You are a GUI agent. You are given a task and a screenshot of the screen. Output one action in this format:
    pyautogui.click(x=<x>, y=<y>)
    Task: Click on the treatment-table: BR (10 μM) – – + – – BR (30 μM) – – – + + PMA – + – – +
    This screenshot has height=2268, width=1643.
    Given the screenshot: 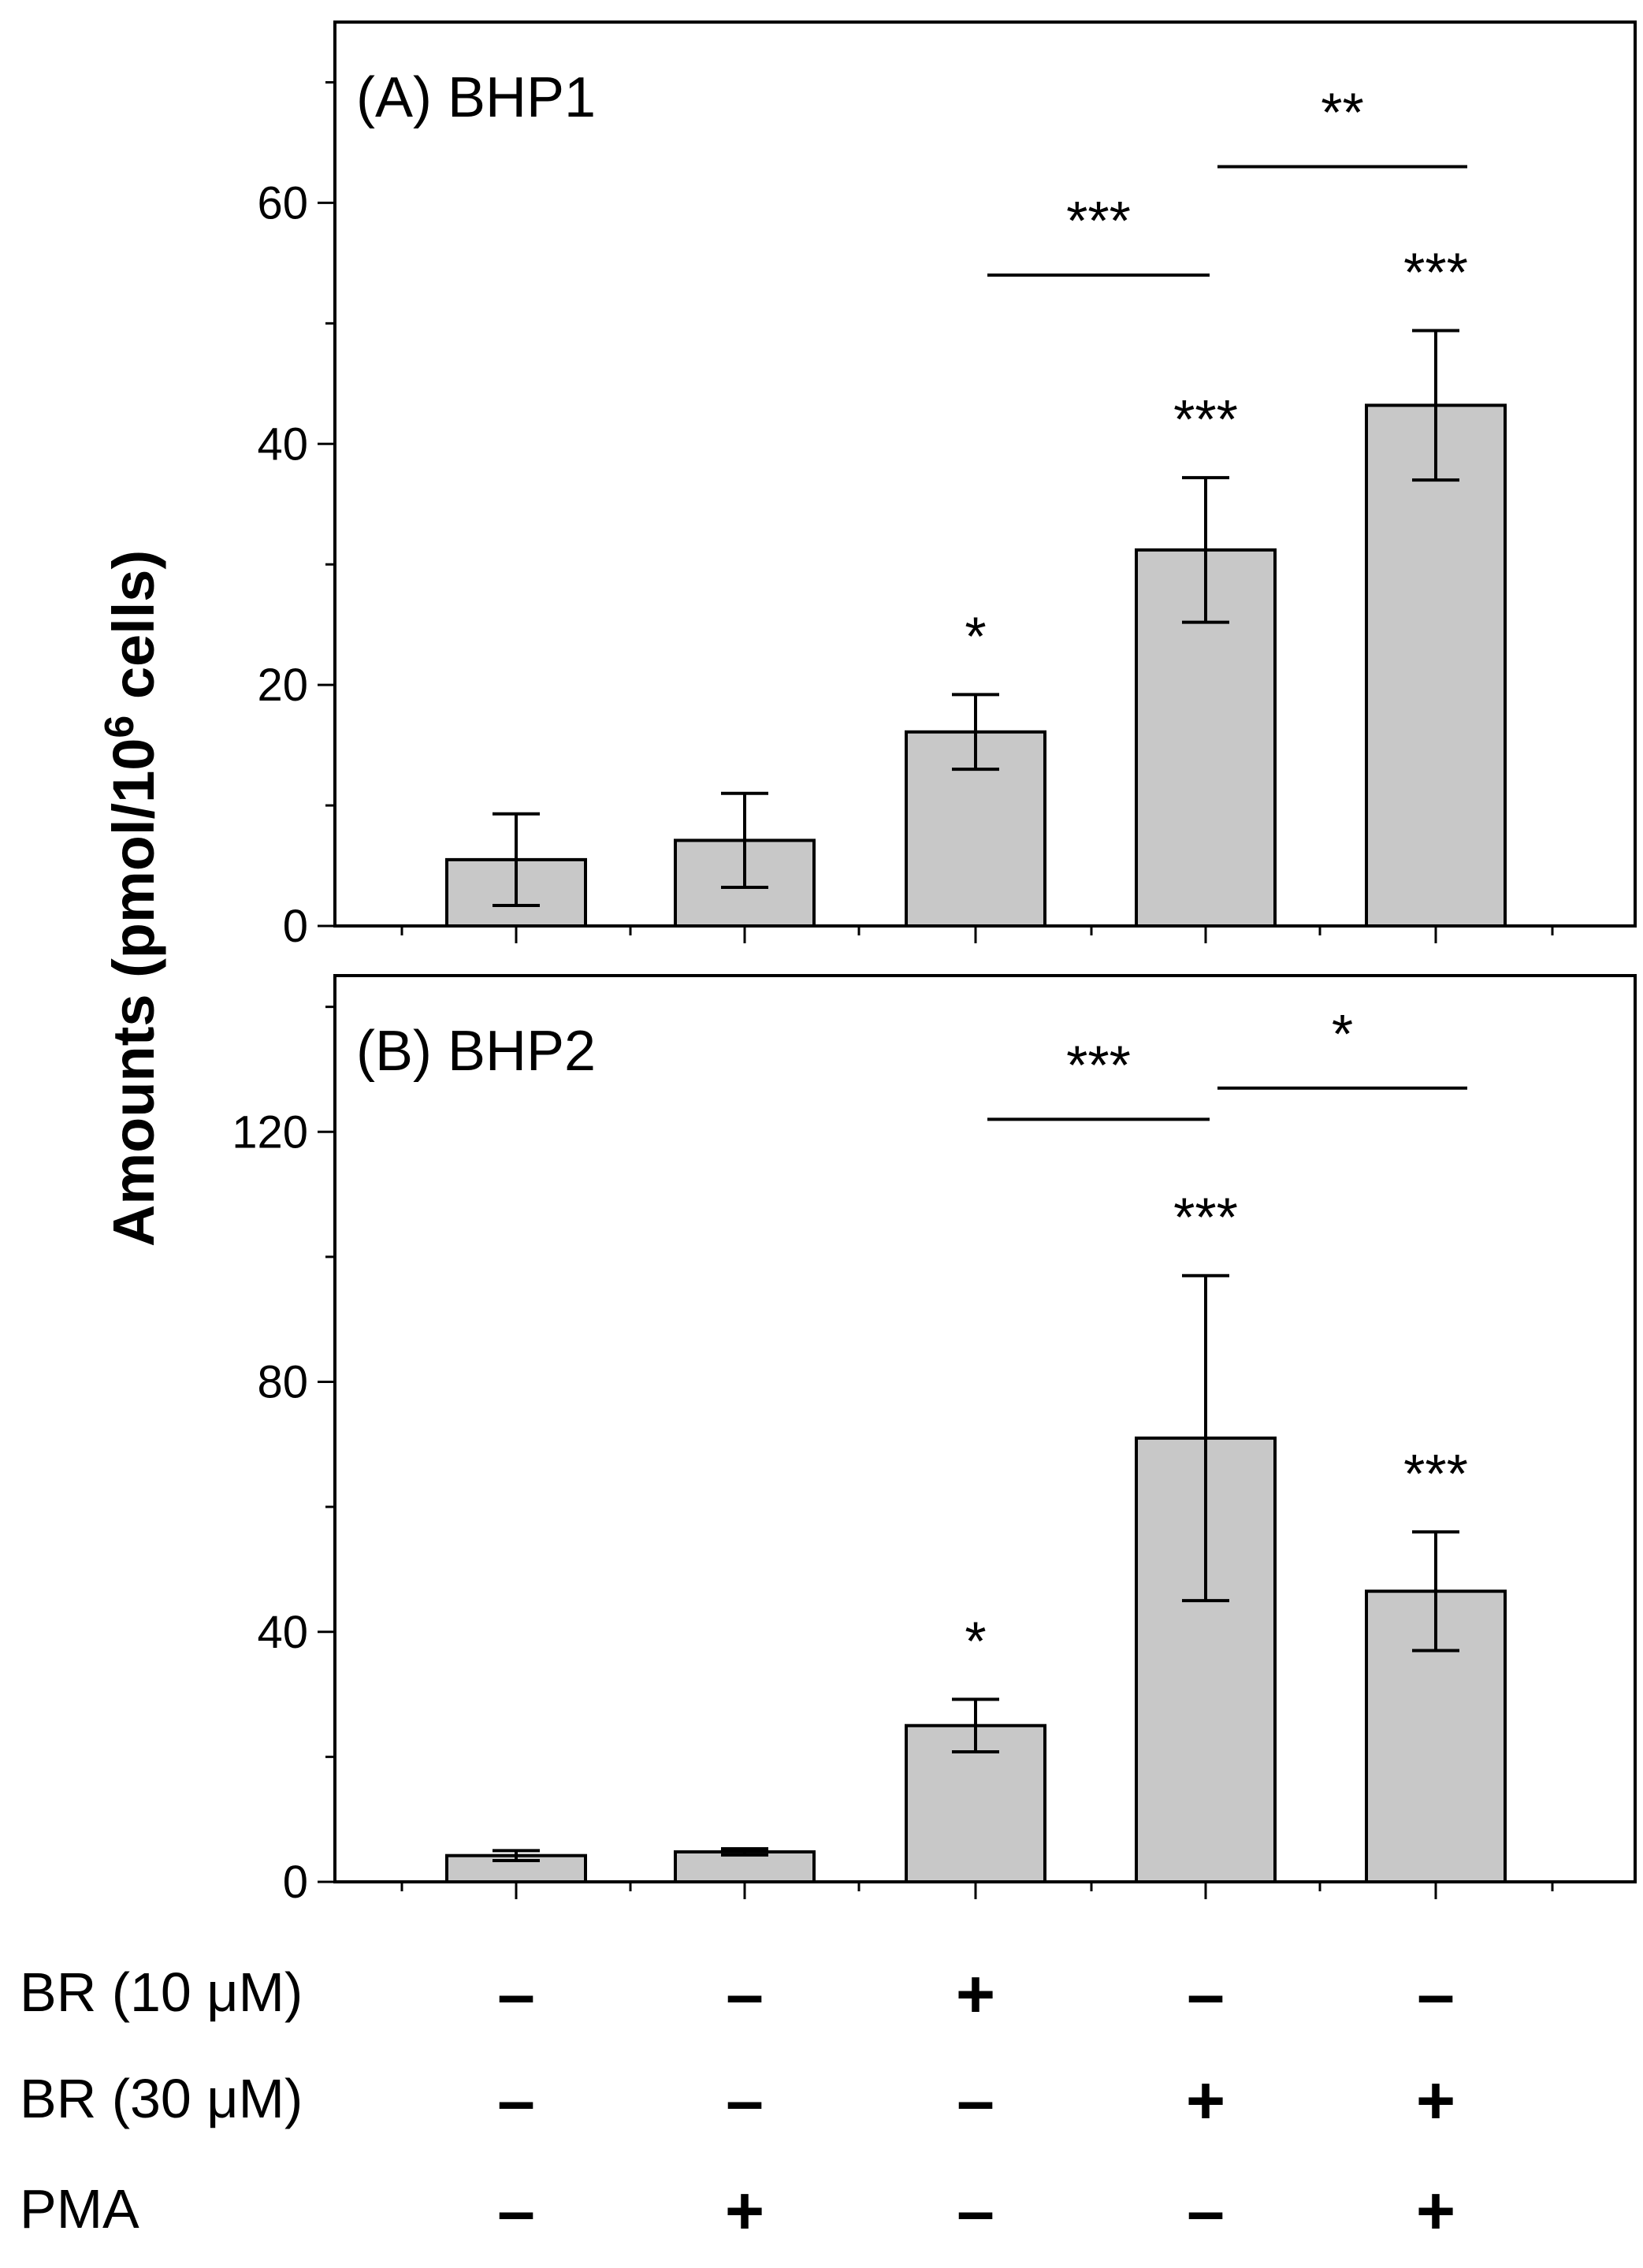 What is the action you would take?
    pyautogui.click(x=737, y=2103)
    